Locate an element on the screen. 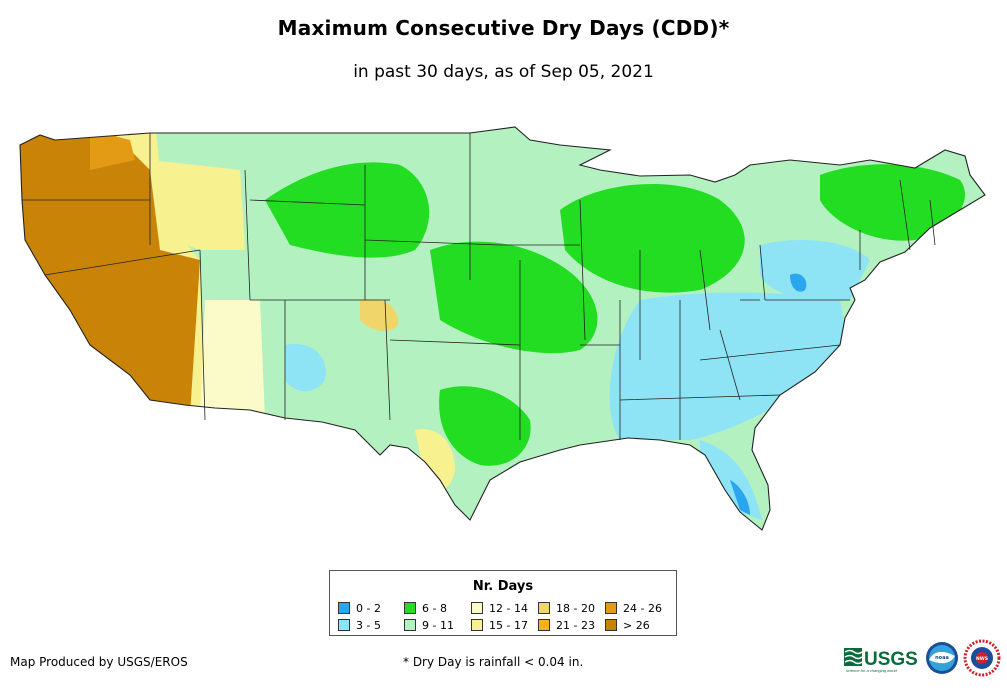 The width and height of the screenshot is (1007, 691). usgs-tagline: science for a changing world is located at coordinates (871, 670).